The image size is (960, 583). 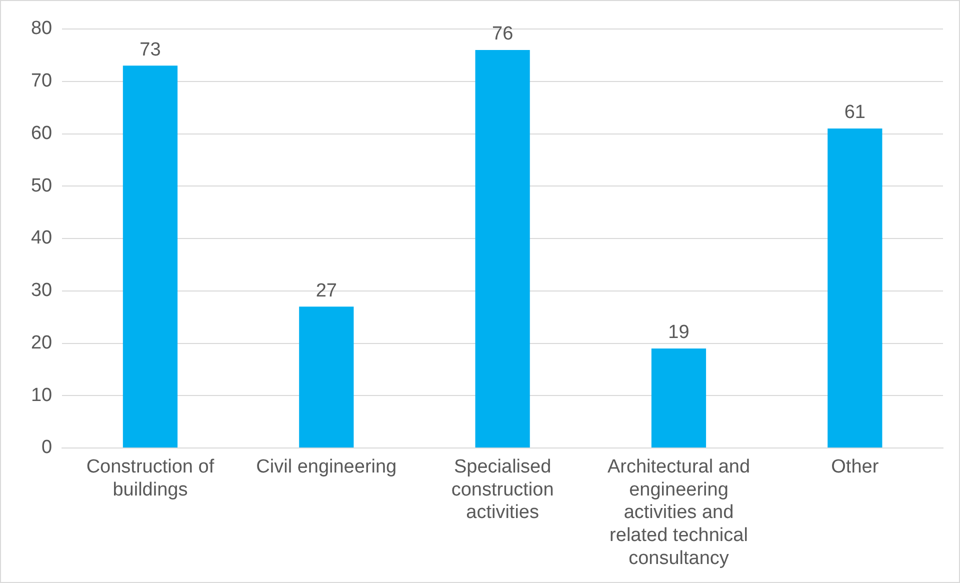 I want to click on x-tick-label: Architectural and engineering activities and related technical consultancy, so click(x=678, y=512).